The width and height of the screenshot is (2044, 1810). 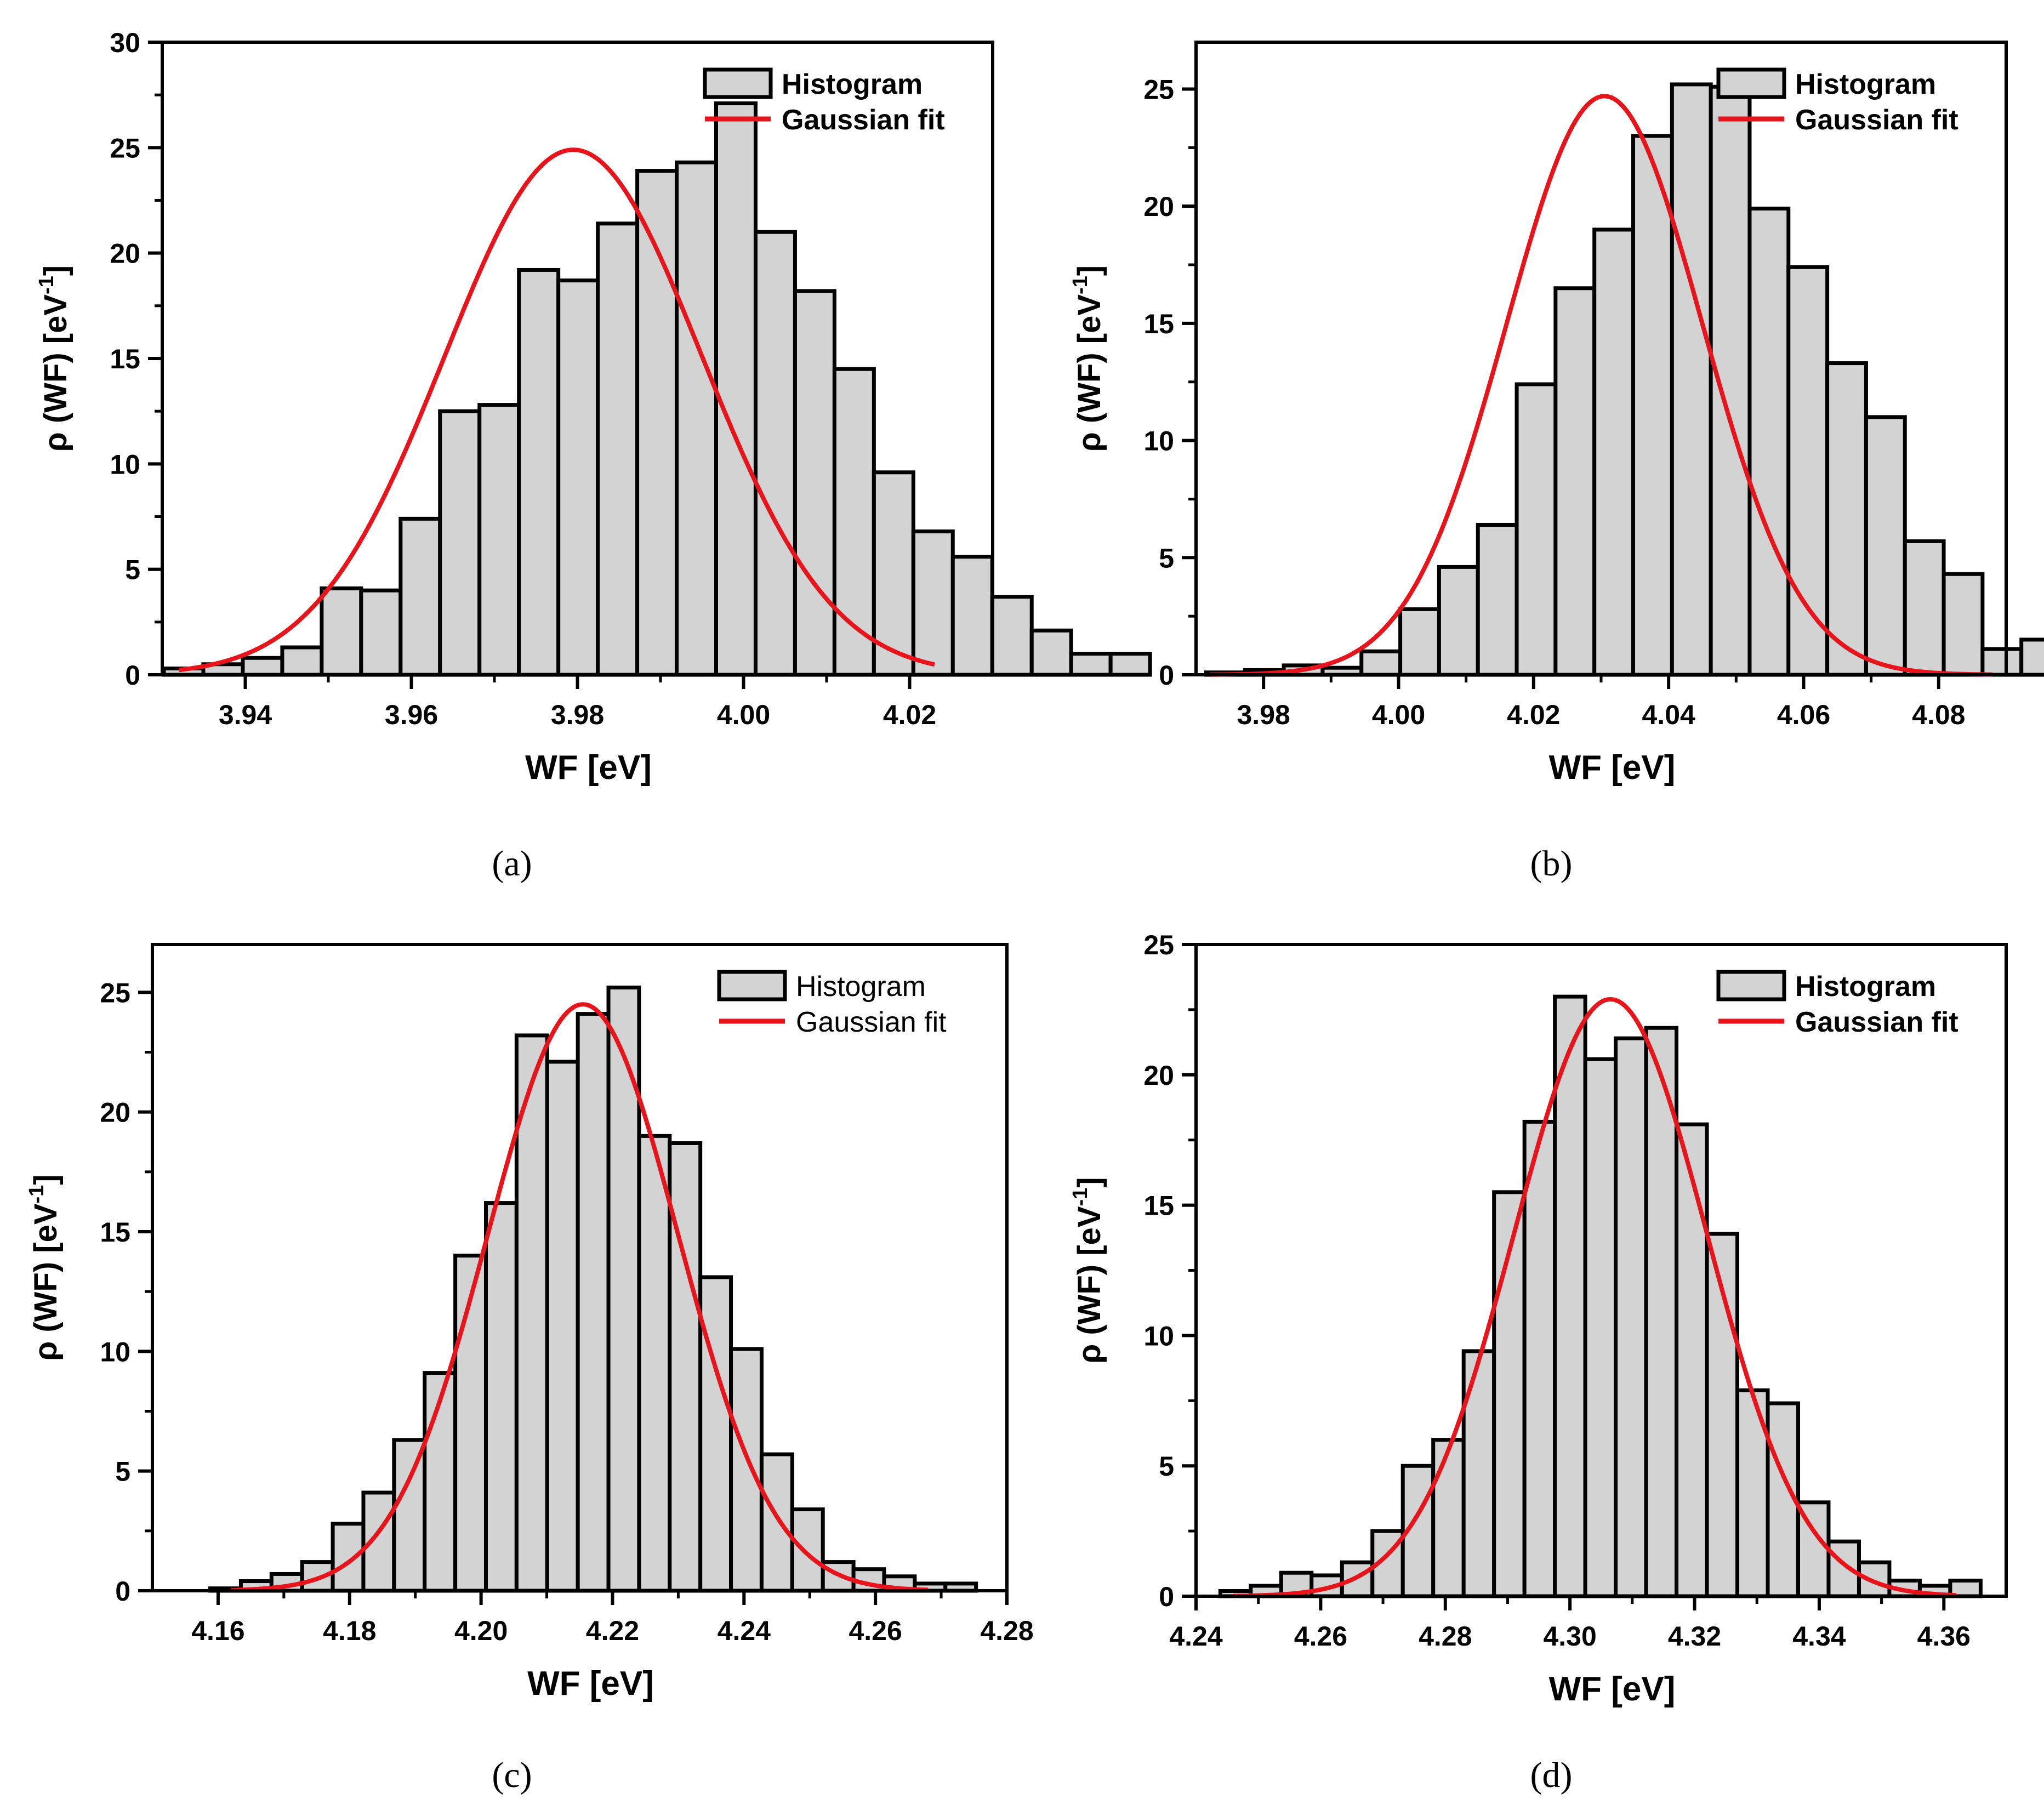 What do you see at coordinates (350, 1630) in the screenshot?
I see `x-tick-label: 4.18` at bounding box center [350, 1630].